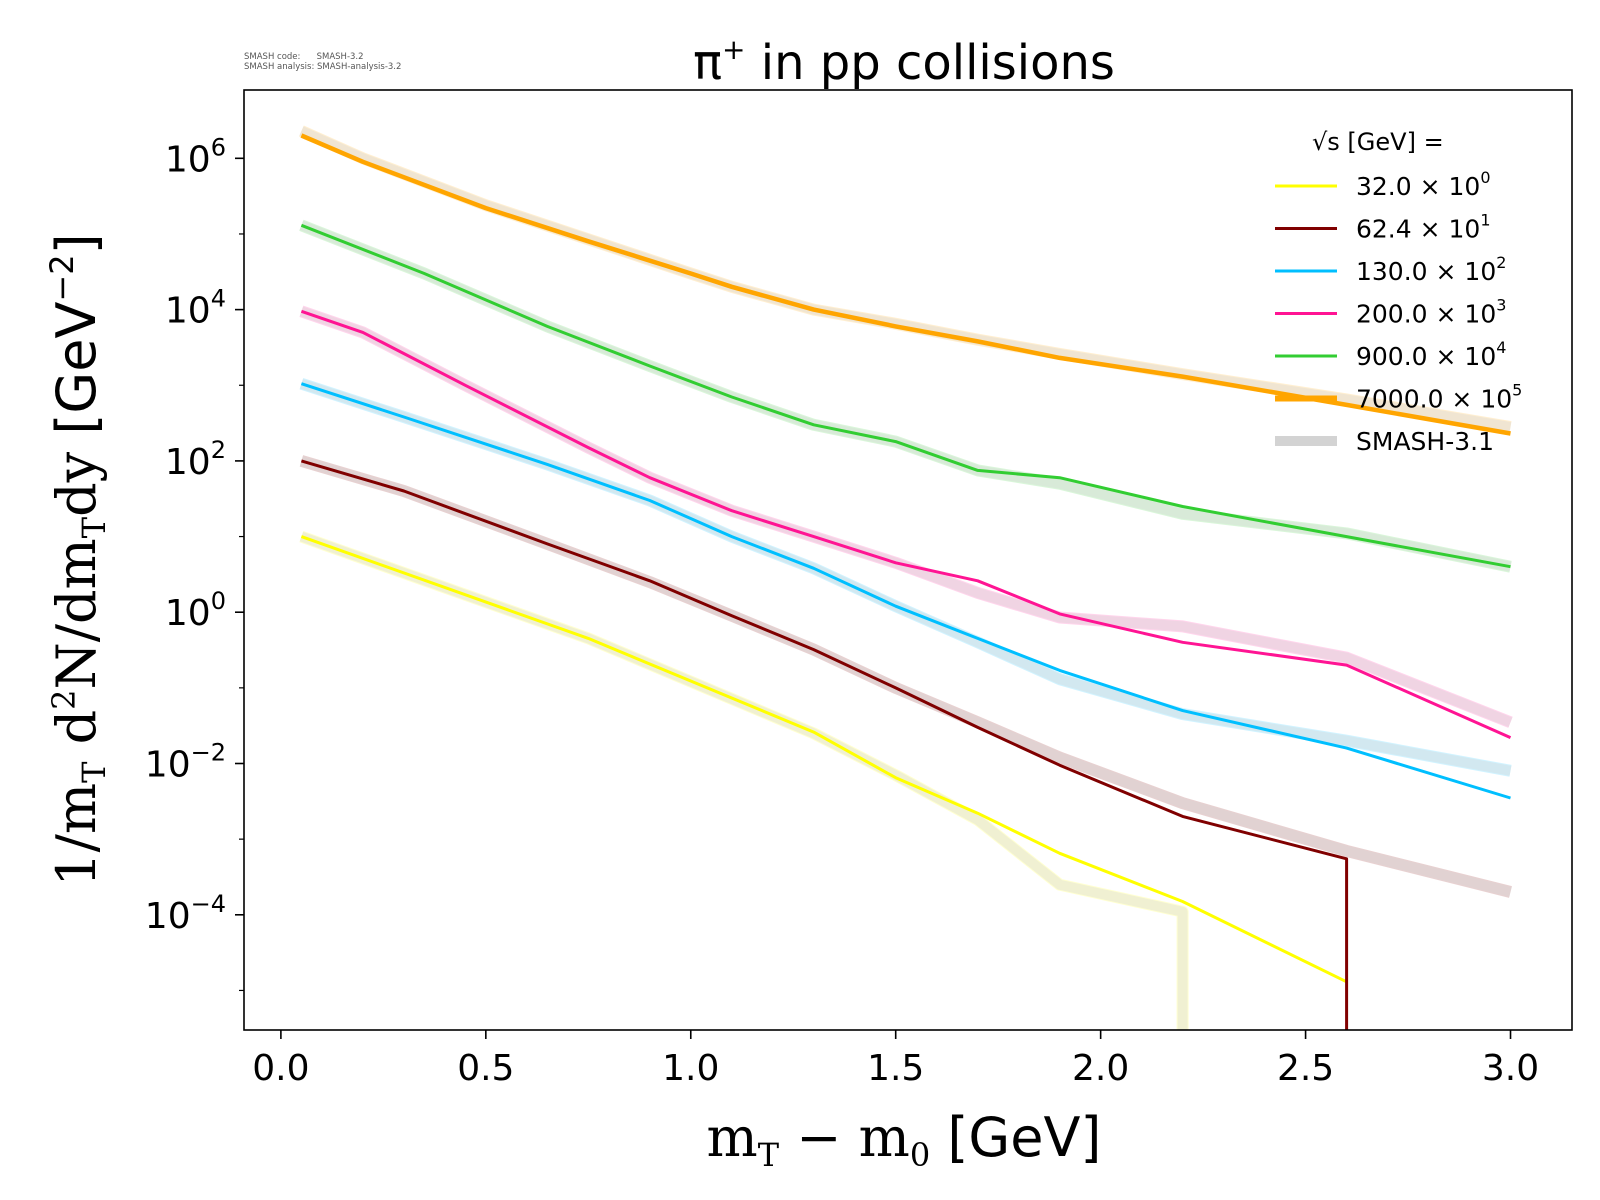  What do you see at coordinates (1305, 1068) in the screenshot?
I see `x-tick-label: 2.5` at bounding box center [1305, 1068].